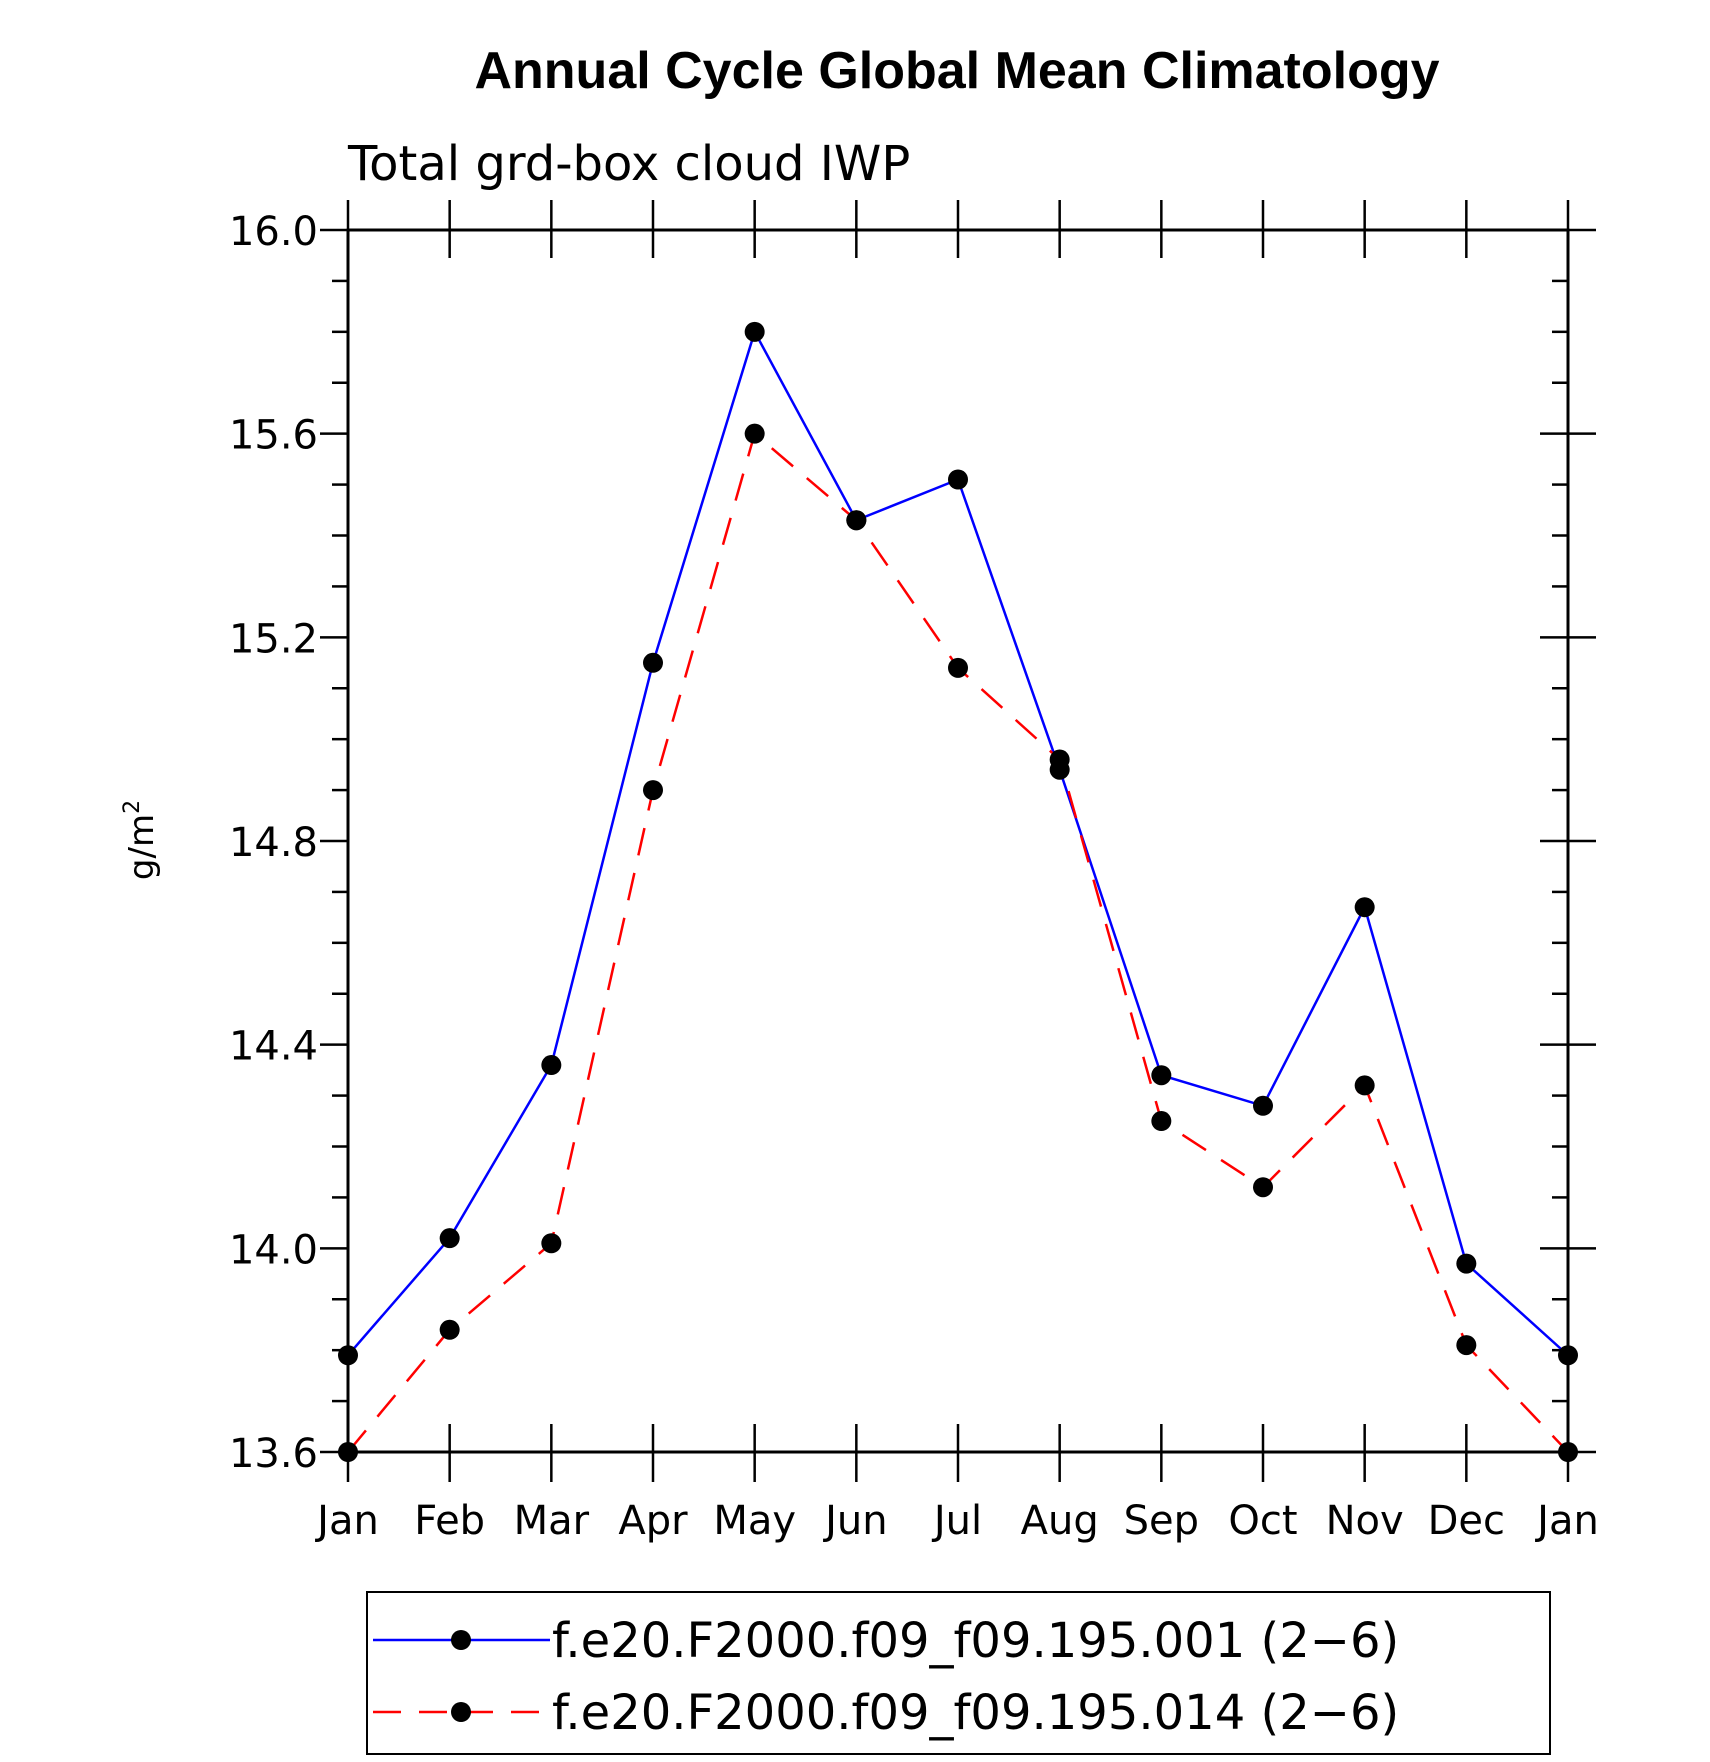 The height and width of the screenshot is (1762, 1710). Describe the element at coordinates (975, 1641) in the screenshot. I see `legend-label-1: f.e20.F2000.f09_f09.195.001 (2−6)` at that location.